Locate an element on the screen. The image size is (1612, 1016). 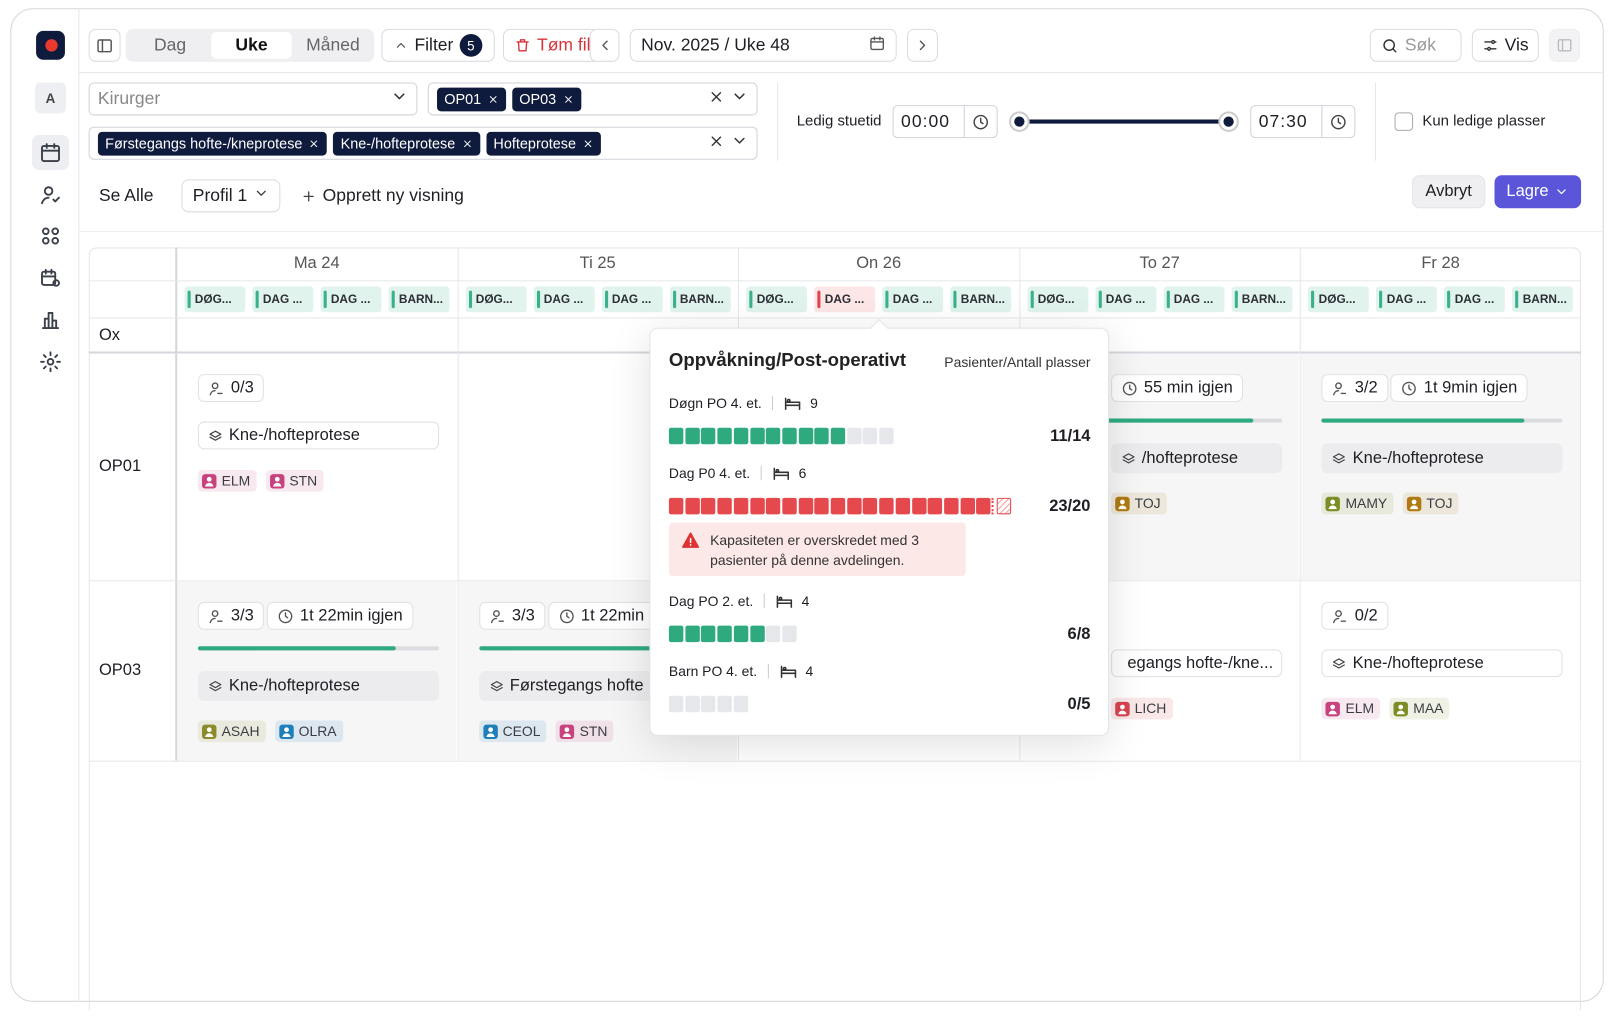
view-option: Dag is located at coordinates (170, 45).